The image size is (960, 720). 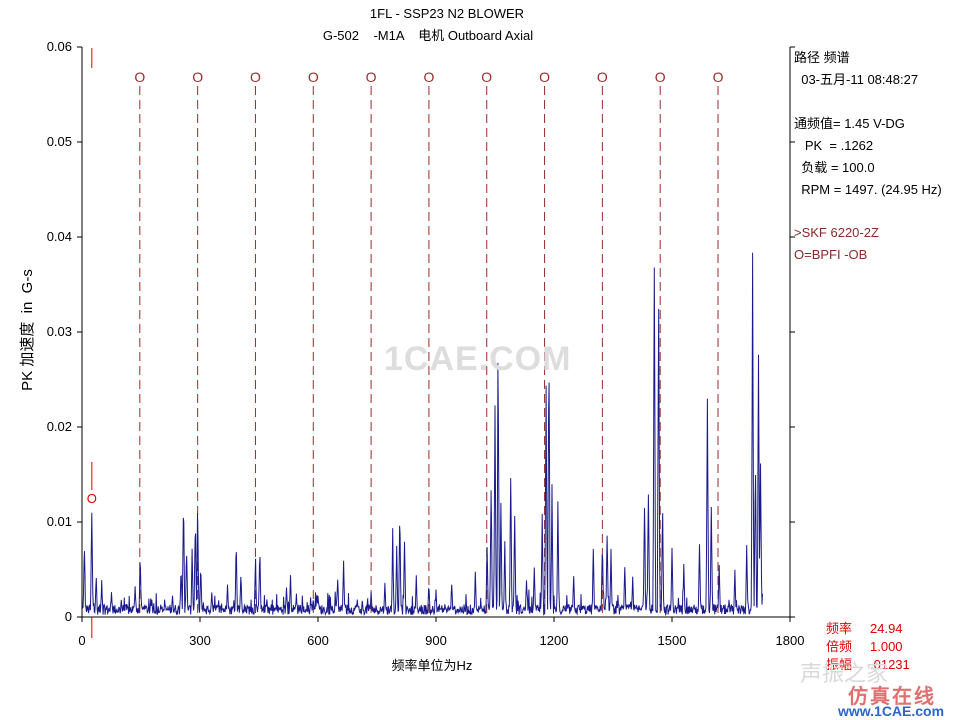 I want to click on cursor-order-label: 倍频, so click(x=839, y=646).